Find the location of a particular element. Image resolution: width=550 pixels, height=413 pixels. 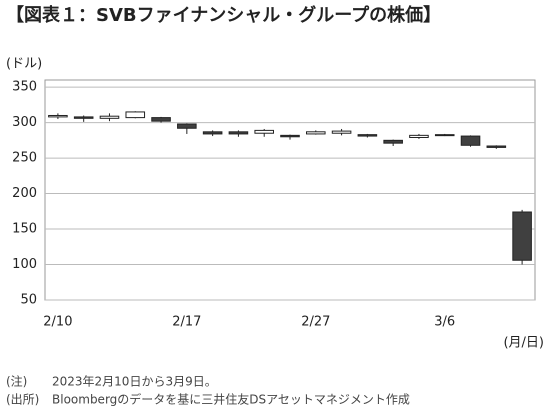

y-tick-label: 350 is located at coordinates (24, 87).